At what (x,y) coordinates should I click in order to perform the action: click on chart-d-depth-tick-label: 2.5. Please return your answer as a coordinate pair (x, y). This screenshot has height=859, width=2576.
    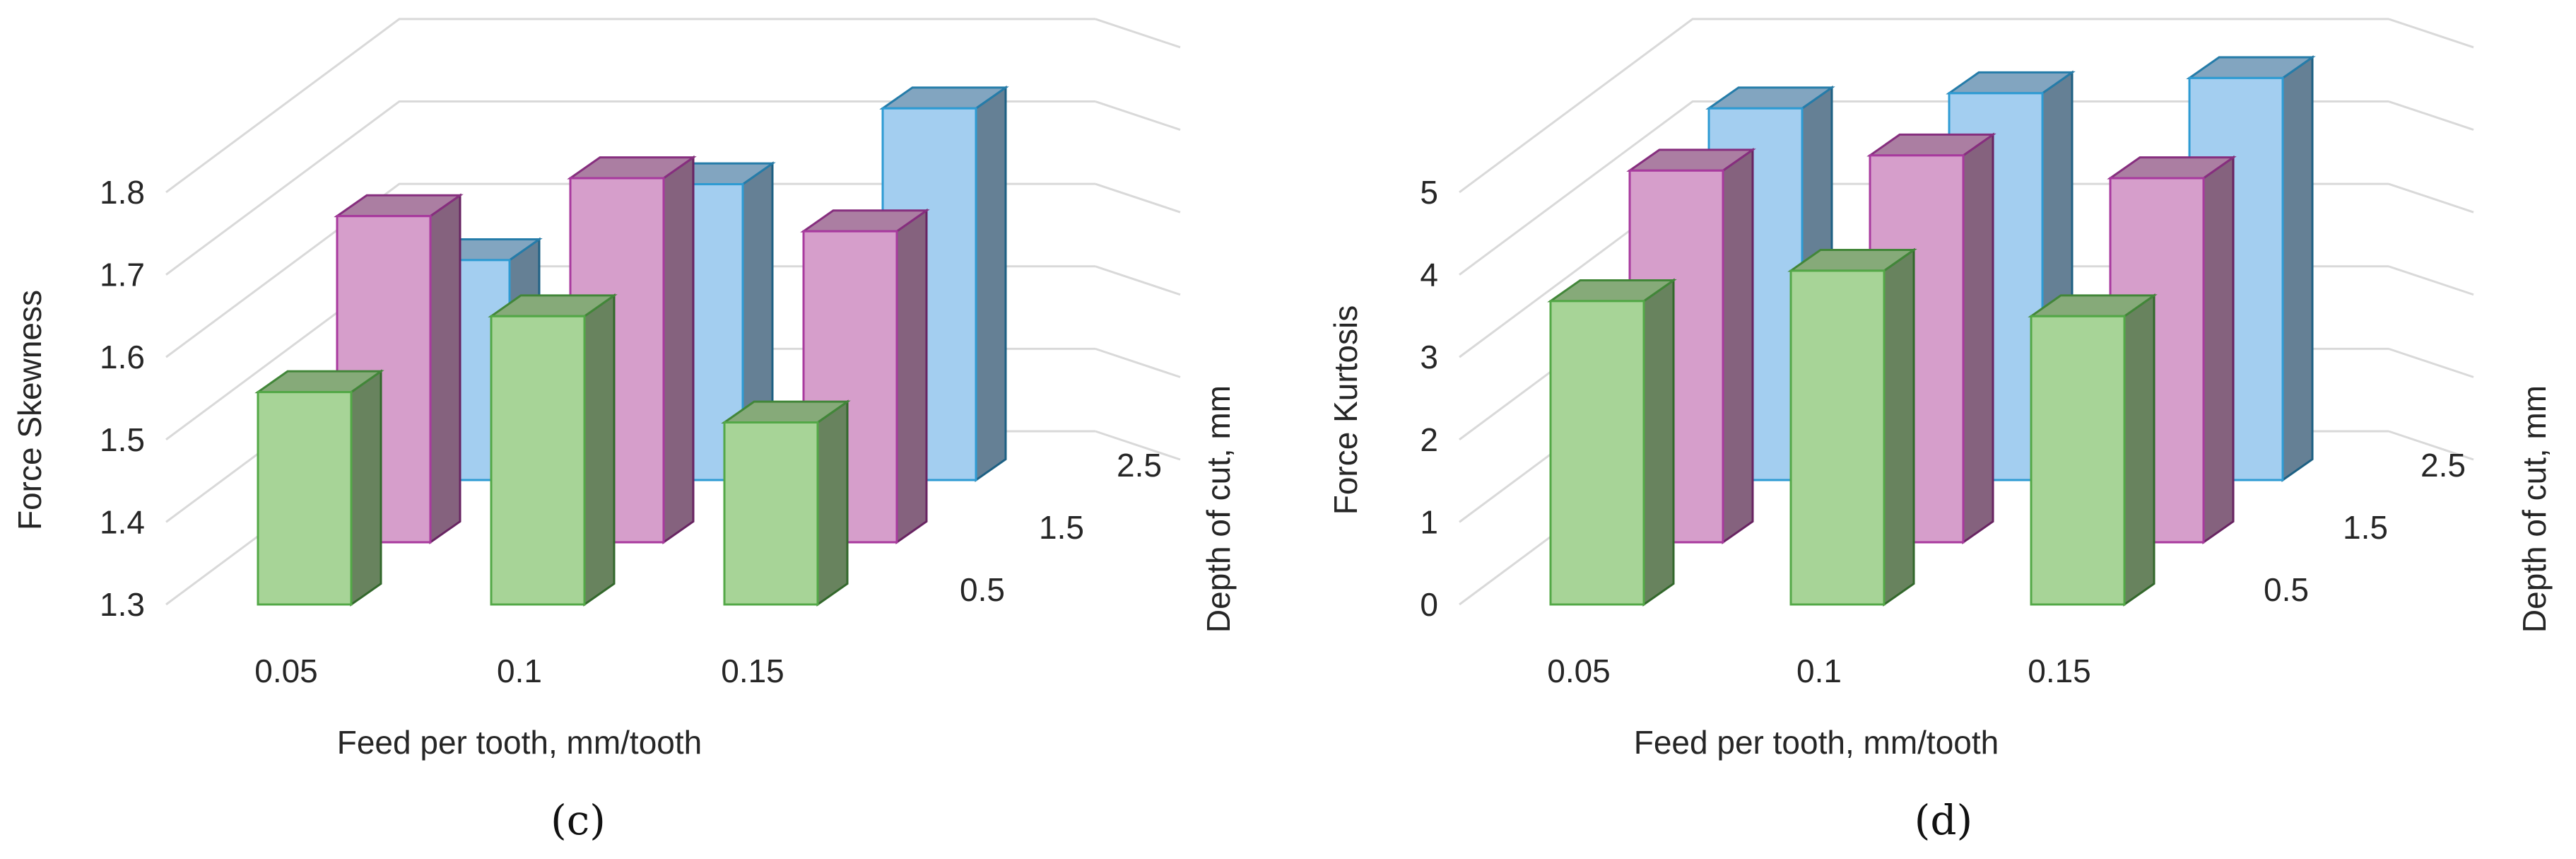
    Looking at the image, I should click on (2443, 466).